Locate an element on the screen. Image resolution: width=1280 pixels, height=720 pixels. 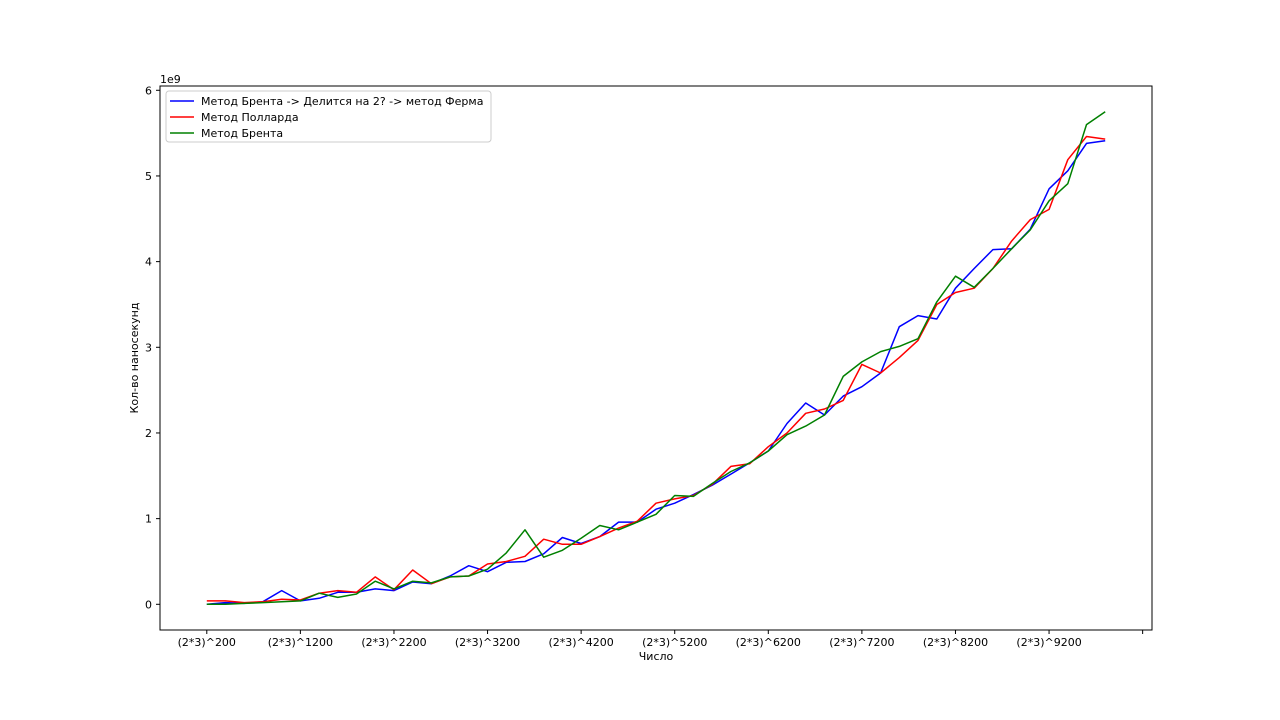
x-tick-label: (2*3)^7200 is located at coordinates (861, 642).